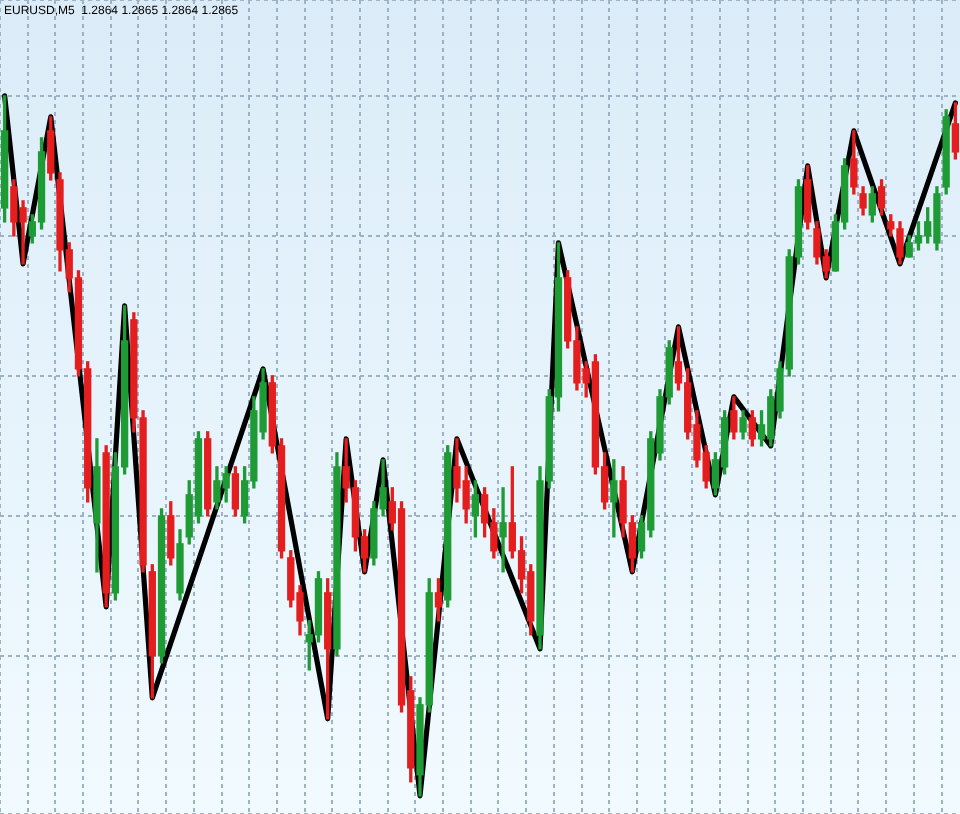 Image resolution: width=960 pixels, height=814 pixels. I want to click on candlestick, so click(503, 530).